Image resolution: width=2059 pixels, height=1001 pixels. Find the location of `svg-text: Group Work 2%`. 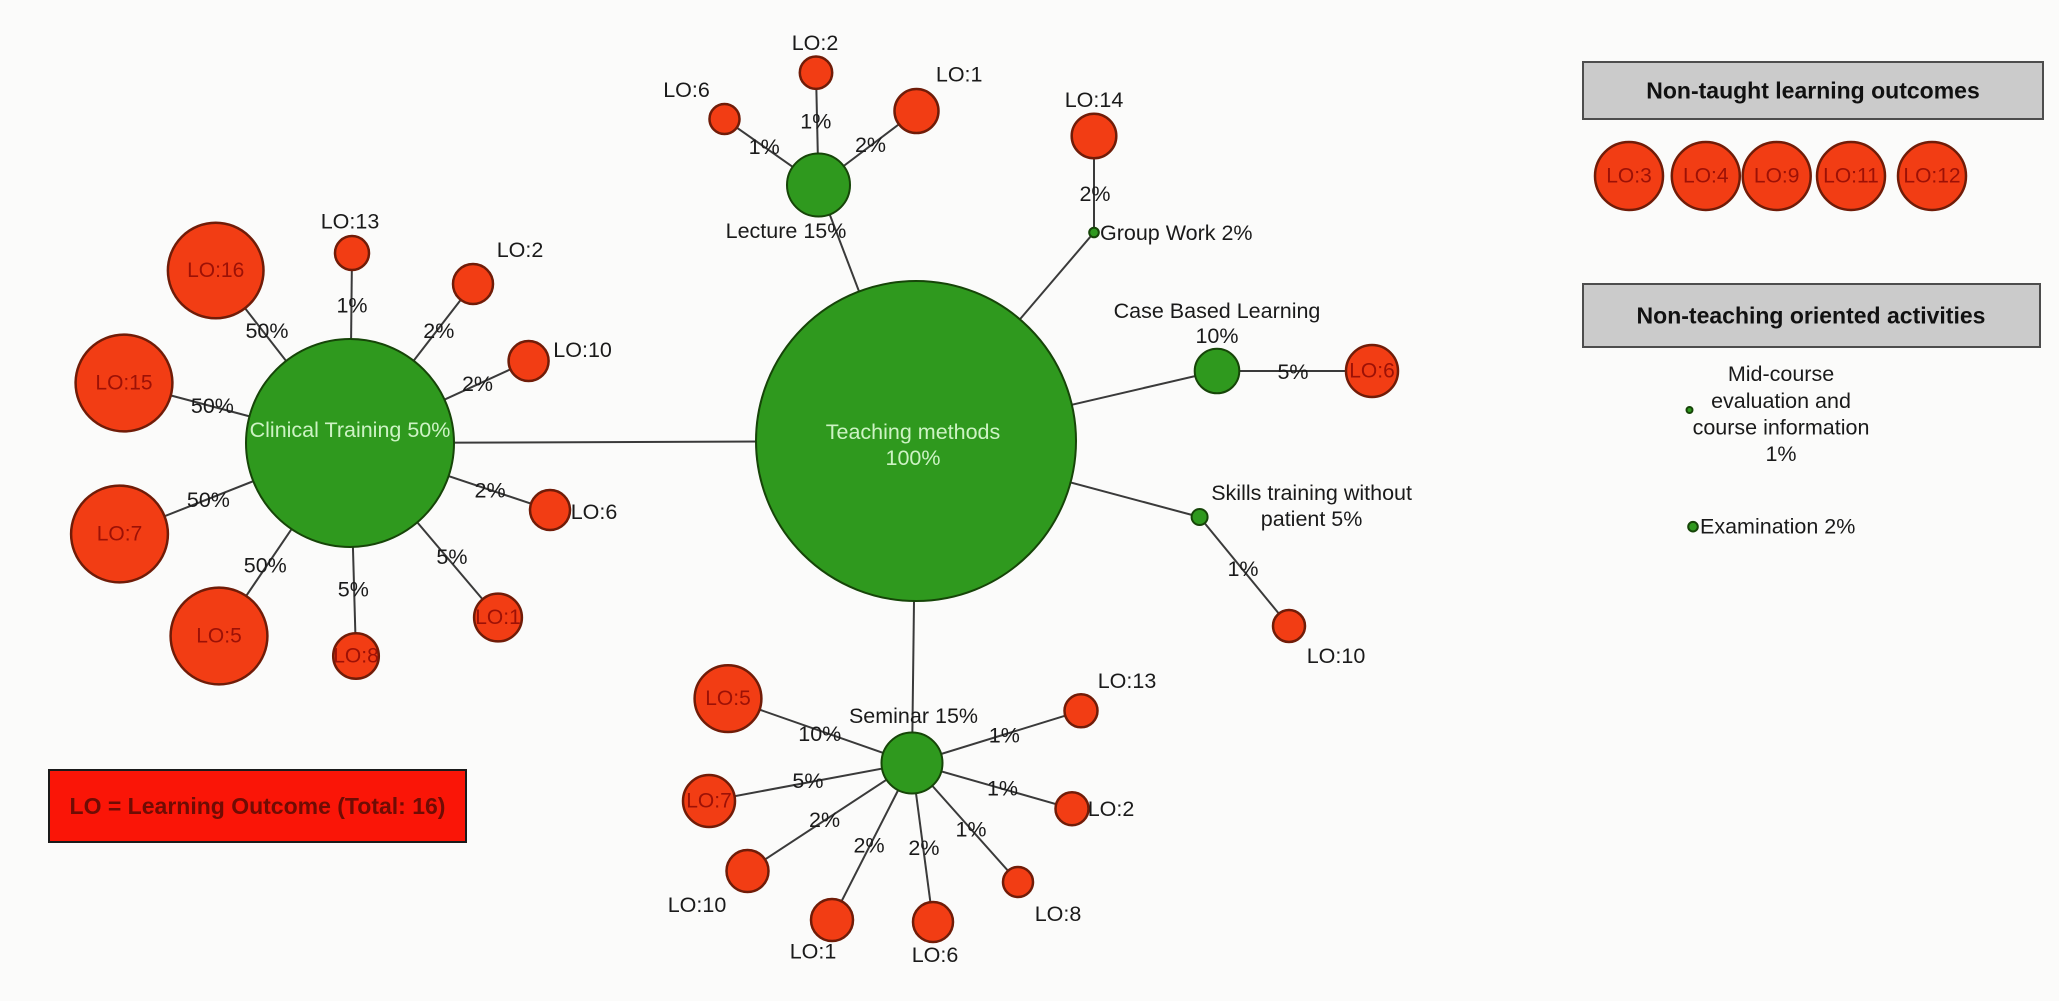

svg-text: Group Work 2% is located at coordinates (1176, 233).